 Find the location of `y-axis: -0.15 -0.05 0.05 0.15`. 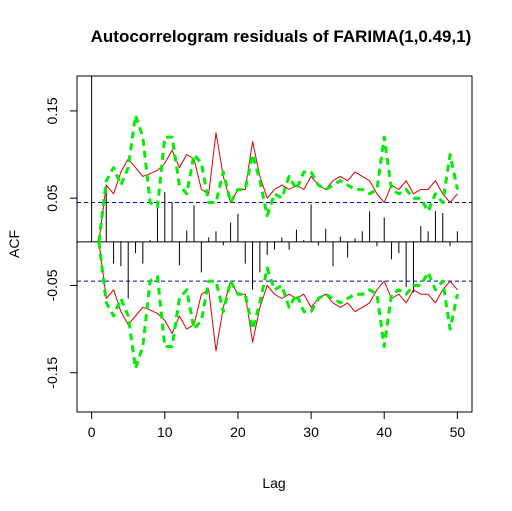

y-axis: -0.15 -0.05 0.05 0.15 is located at coordinates (60, 243).